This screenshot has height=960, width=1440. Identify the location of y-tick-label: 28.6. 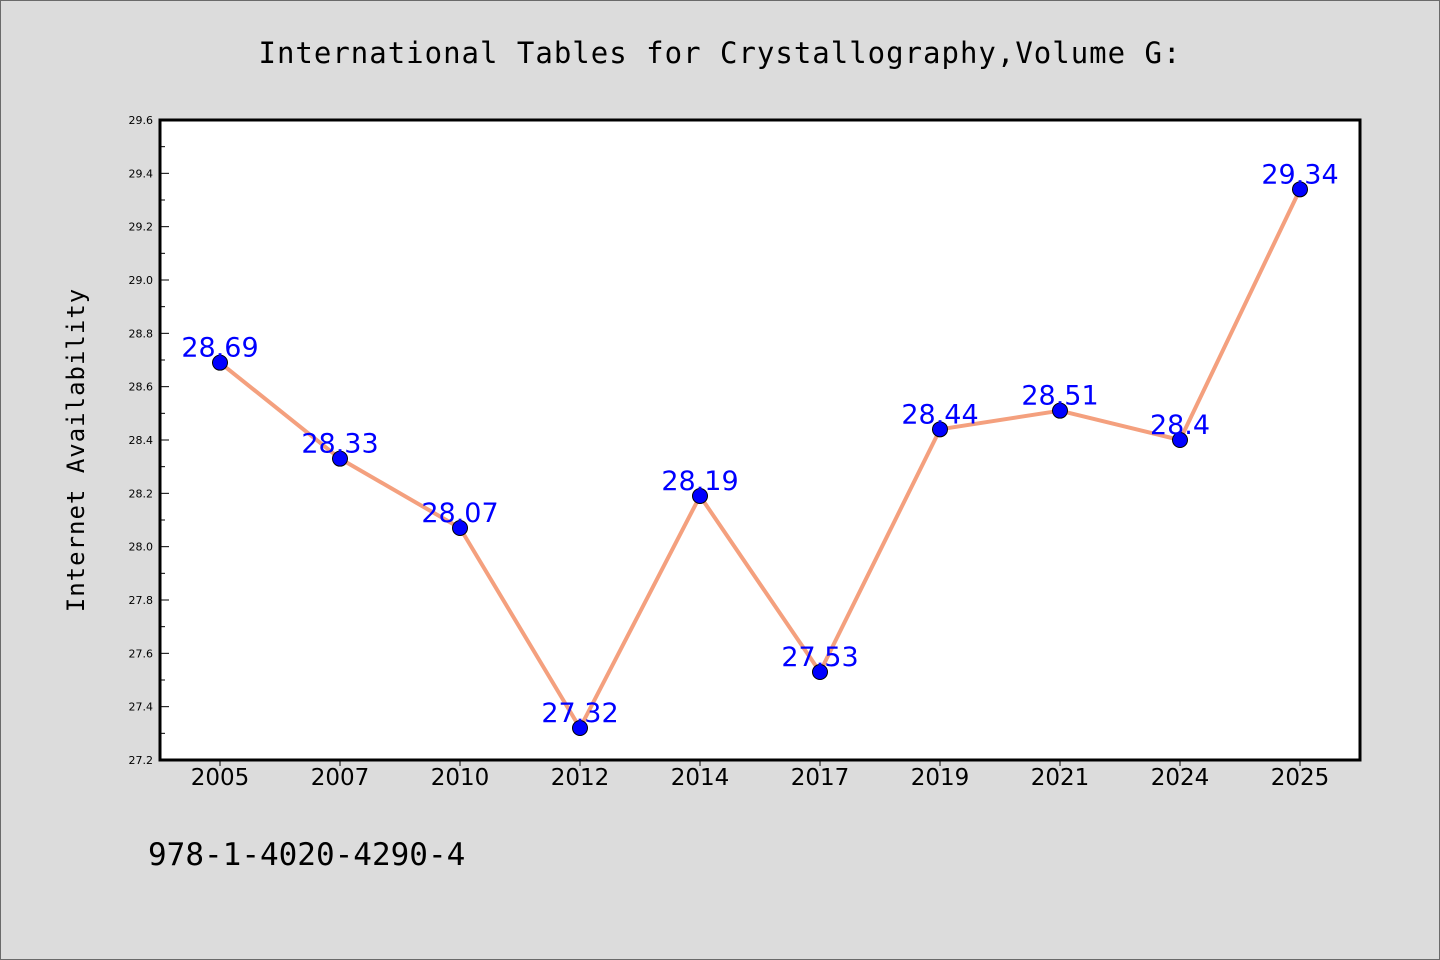
(141, 387).